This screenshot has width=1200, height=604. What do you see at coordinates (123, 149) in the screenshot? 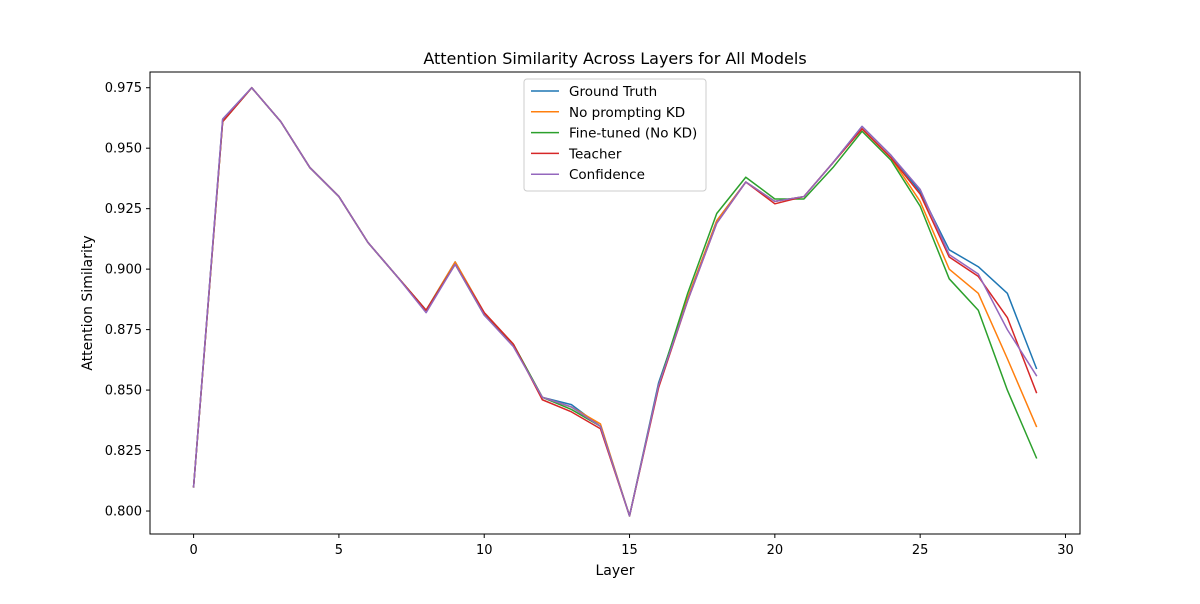
I see `y-tick-label: 0.950` at bounding box center [123, 149].